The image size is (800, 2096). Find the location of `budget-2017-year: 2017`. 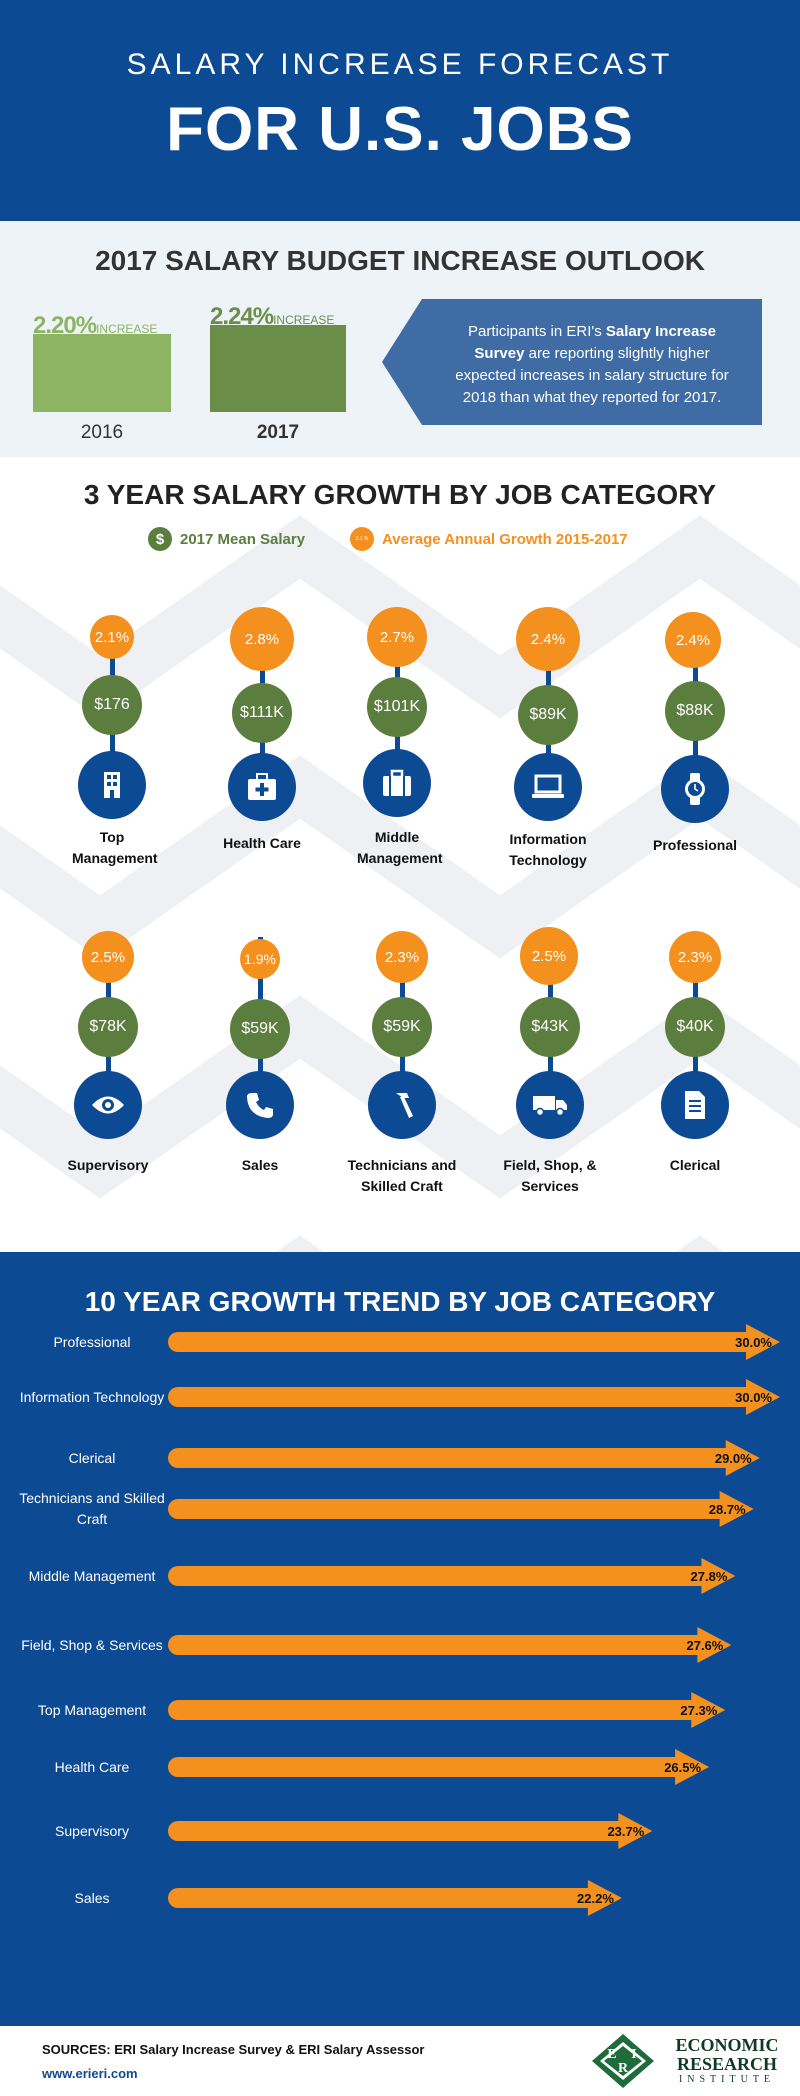

budget-2017-year: 2017 is located at coordinates (278, 432).